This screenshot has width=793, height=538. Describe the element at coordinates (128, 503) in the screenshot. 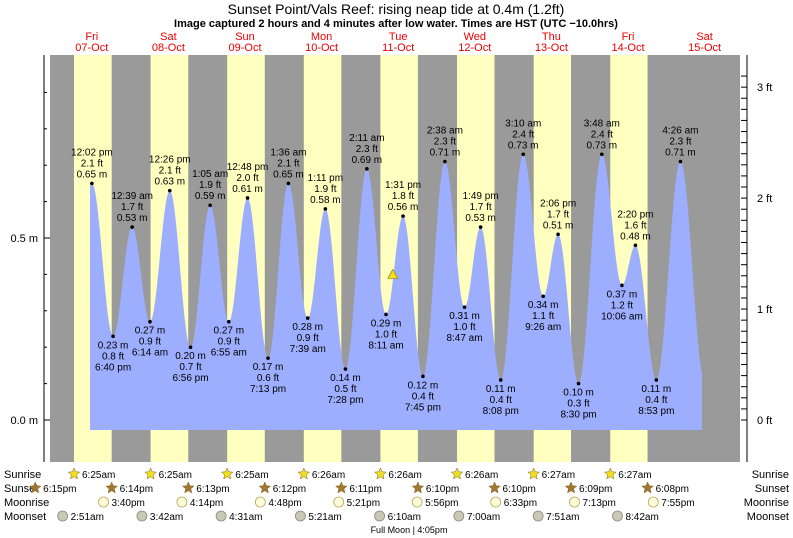

I see `moonrise-time: 3:40pm` at that location.